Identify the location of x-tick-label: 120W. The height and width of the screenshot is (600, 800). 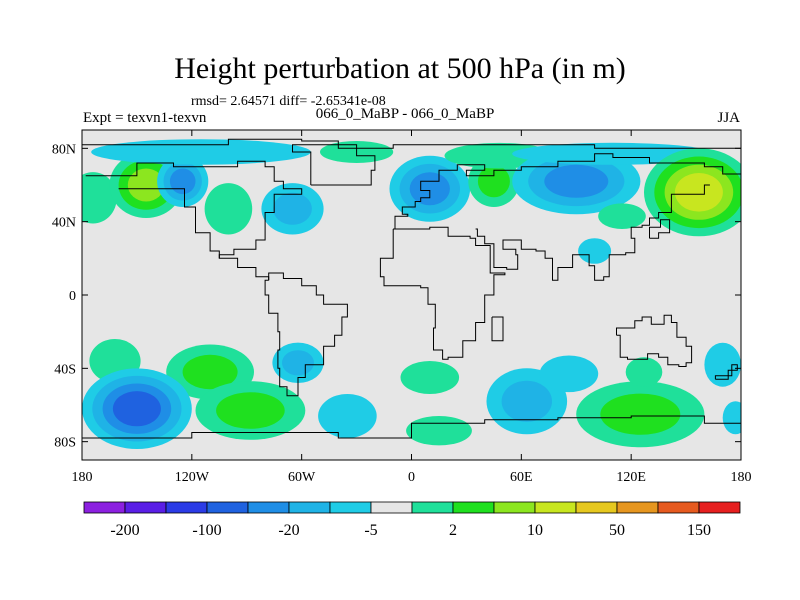
(192, 477).